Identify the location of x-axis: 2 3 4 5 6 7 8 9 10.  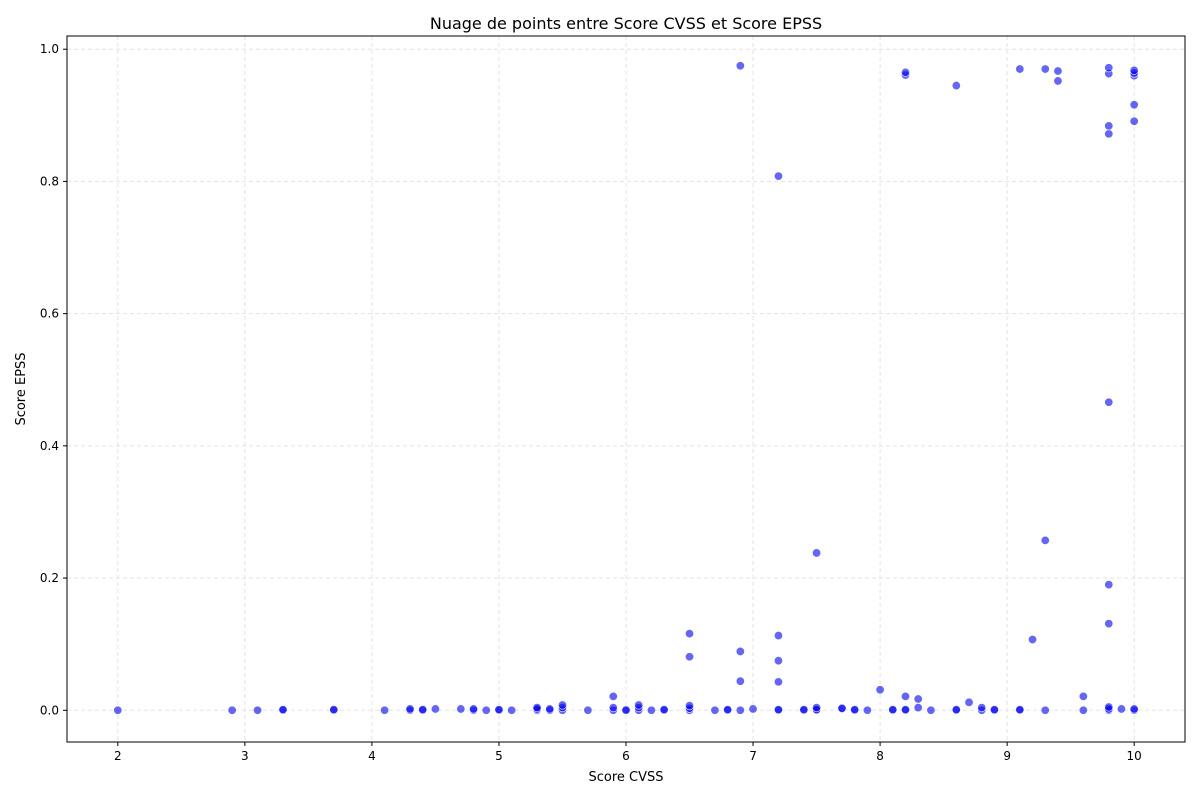
(628, 752).